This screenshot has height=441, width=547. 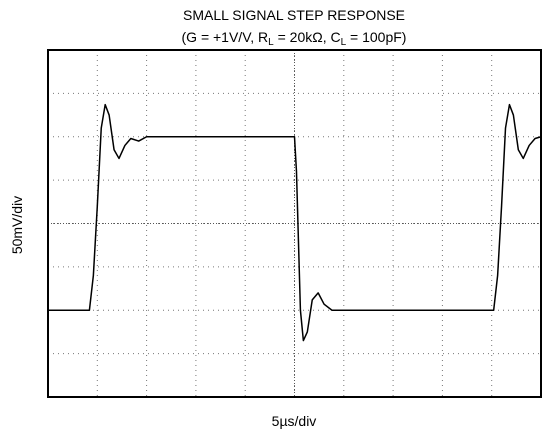 What do you see at coordinates (376, 37) in the screenshot?
I see `subtitle-part: = 100pF)` at bounding box center [376, 37].